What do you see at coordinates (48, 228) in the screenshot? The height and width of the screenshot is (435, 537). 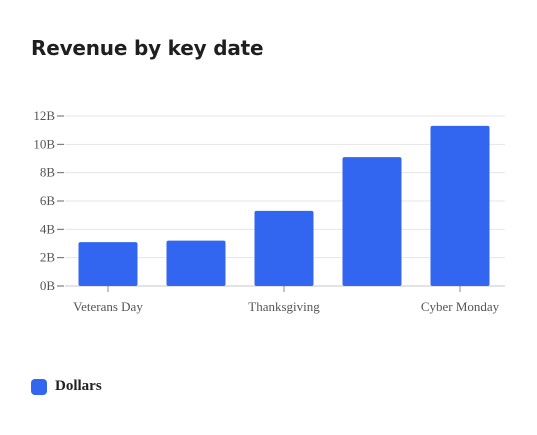 I see `y-tick-label: 4B` at bounding box center [48, 228].